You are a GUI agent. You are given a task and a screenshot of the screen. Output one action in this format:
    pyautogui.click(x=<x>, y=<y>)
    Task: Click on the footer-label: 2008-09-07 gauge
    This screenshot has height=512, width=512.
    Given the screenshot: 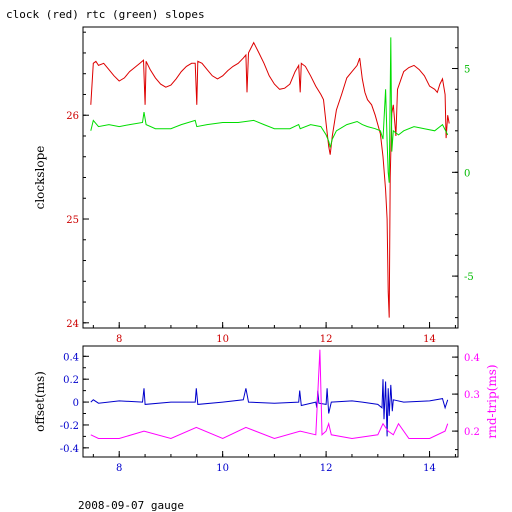 What is the action you would take?
    pyautogui.click(x=131, y=505)
    